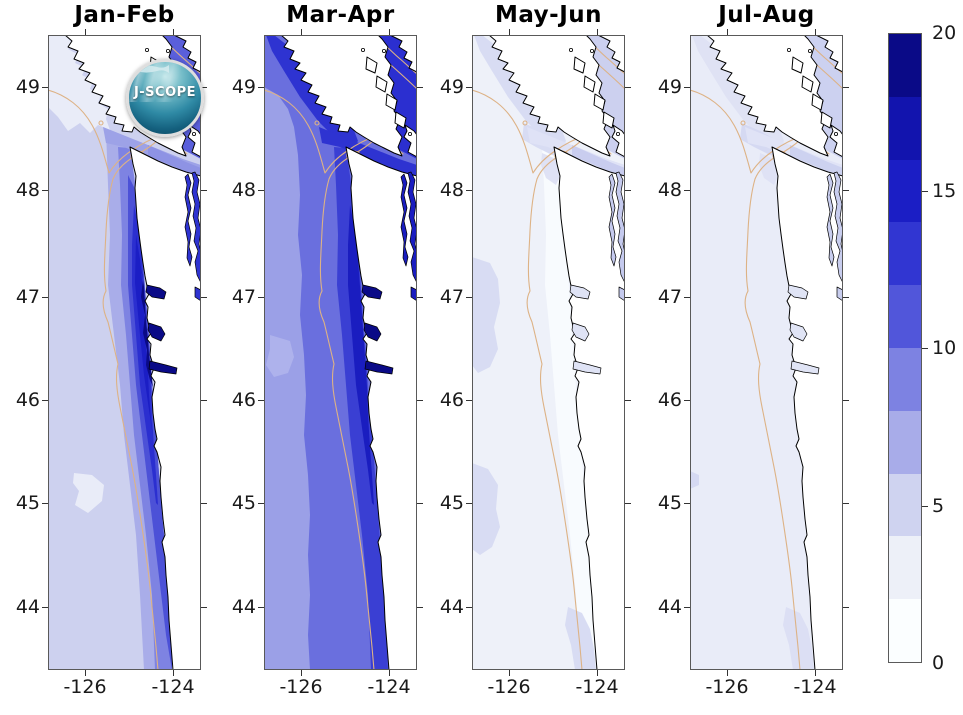 The width and height of the screenshot is (963, 715). I want to click on panel-title: Mar-Apr, so click(340, 15).